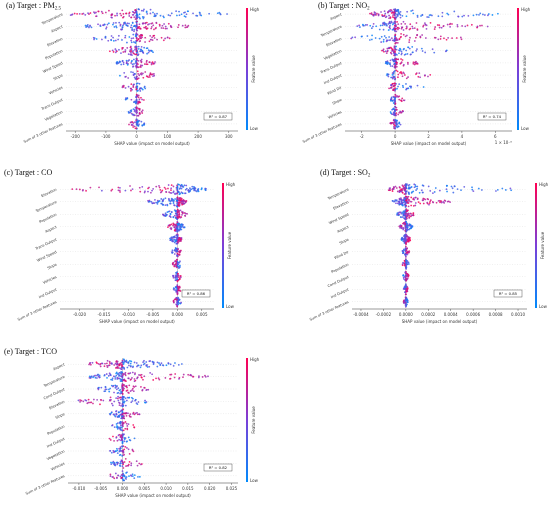 This screenshot has width=550, height=505. Describe the element at coordinates (49, 193) in the screenshot. I see `feature-label: Elevation` at that location.